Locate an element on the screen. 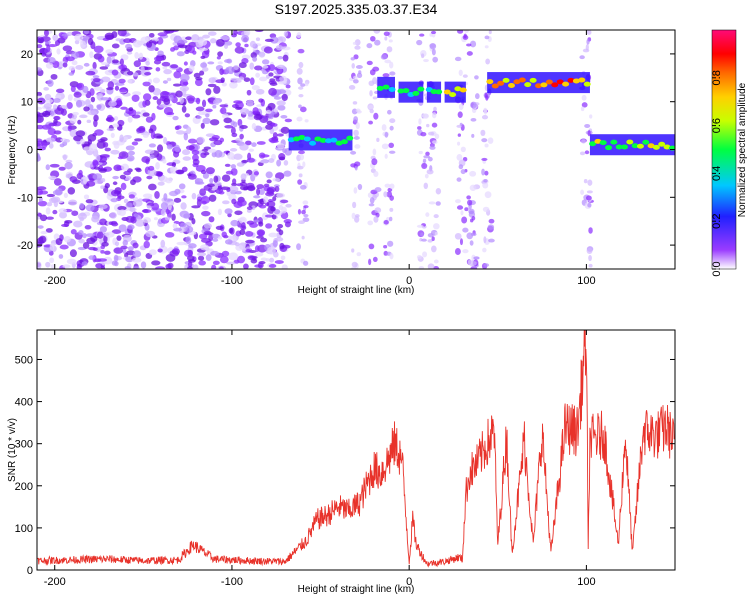 This screenshot has height=600, width=750. figure-title: S197.2025.335.03.37.E34 is located at coordinates (356, 9).